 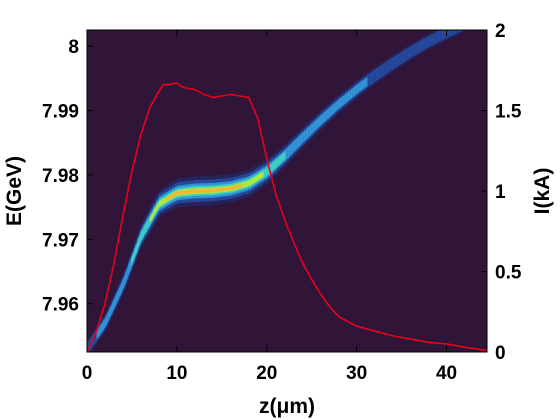 I want to click on x-tick-label: 0, so click(x=87, y=373).